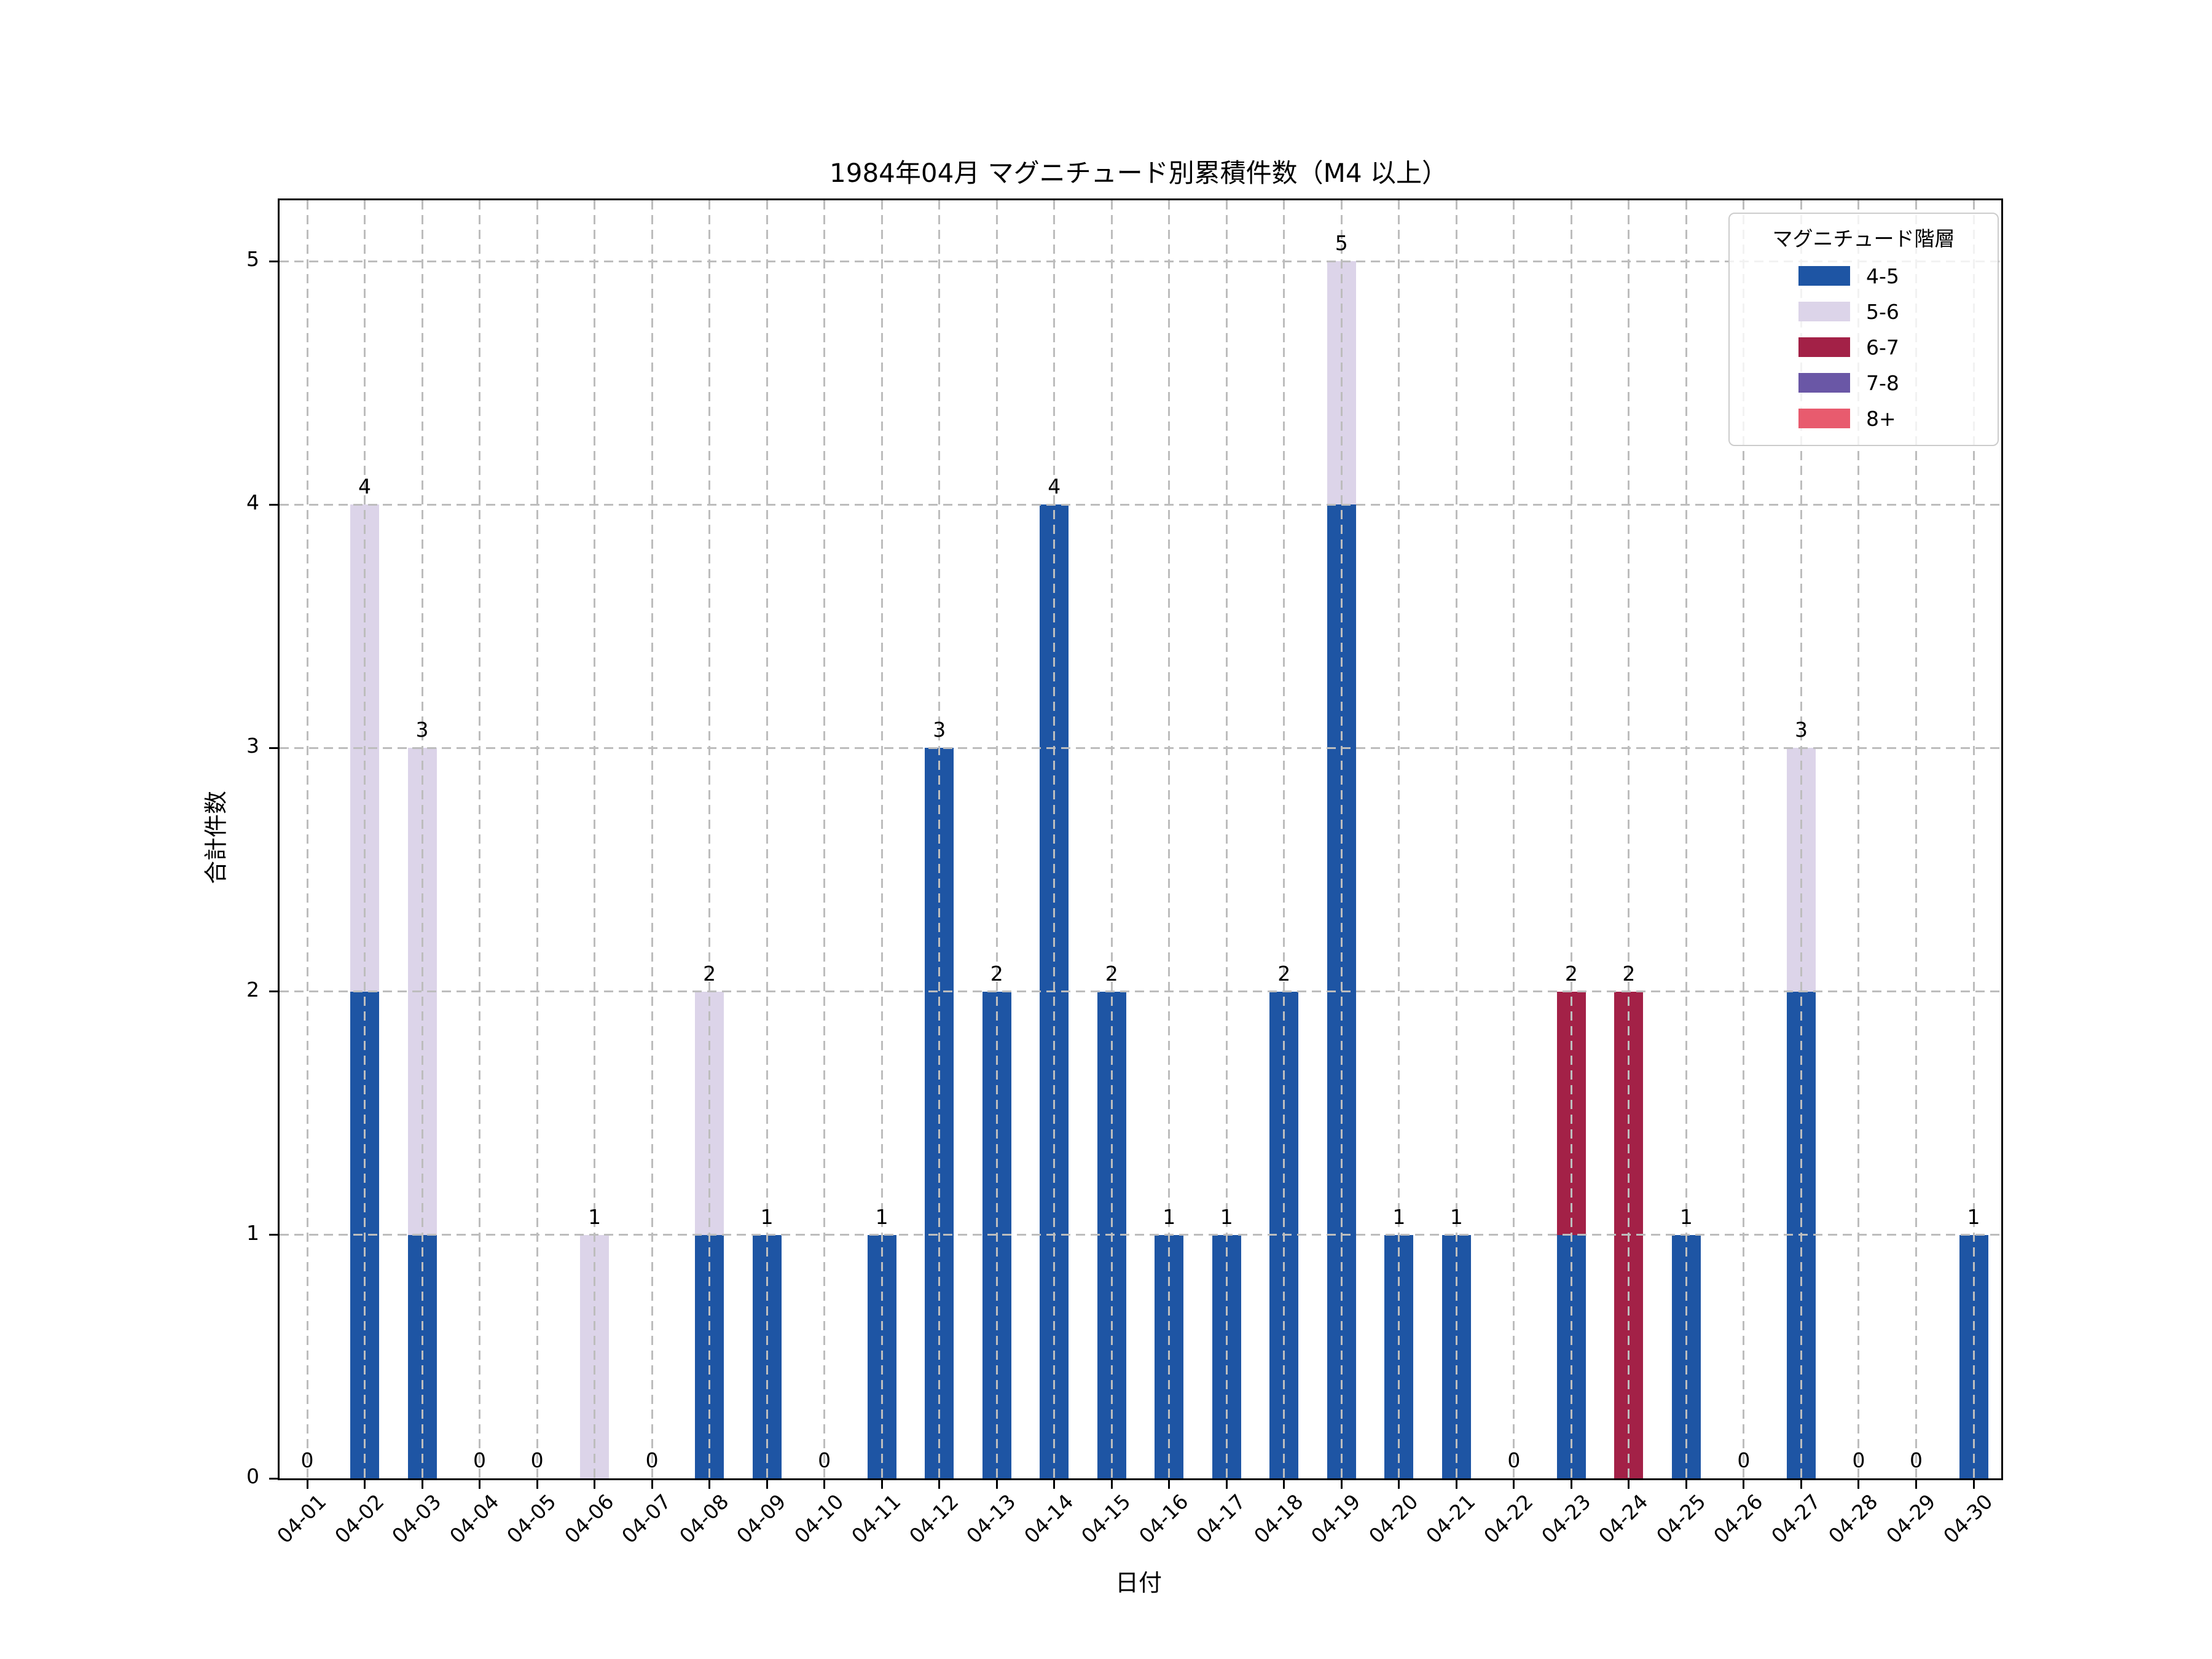 This screenshot has height=1659, width=2212. What do you see at coordinates (216, 837) in the screenshot?
I see `y-axis-label: 合計件数` at bounding box center [216, 837].